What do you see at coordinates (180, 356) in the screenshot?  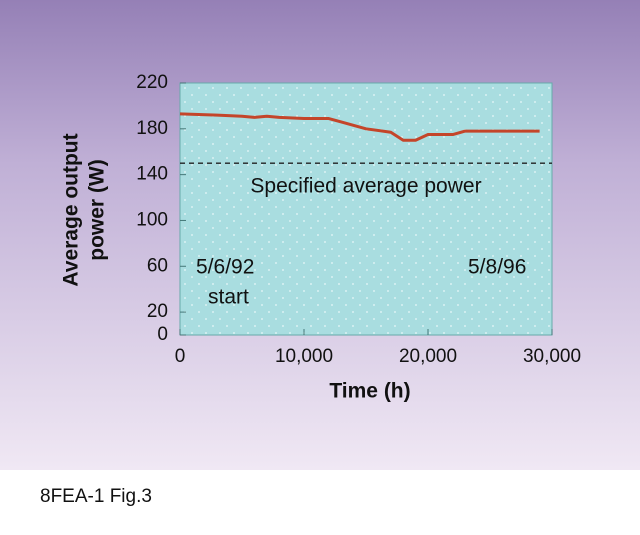 I see `x-tick-label: 0` at bounding box center [180, 356].